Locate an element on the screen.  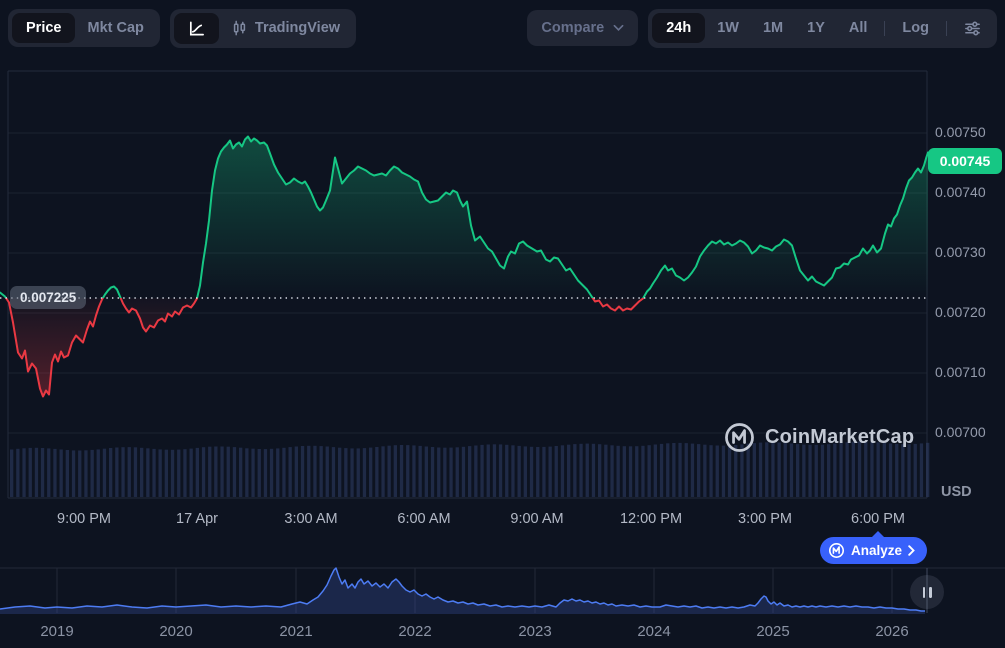
x-axis-label: 6:00 PM is located at coordinates (878, 519).